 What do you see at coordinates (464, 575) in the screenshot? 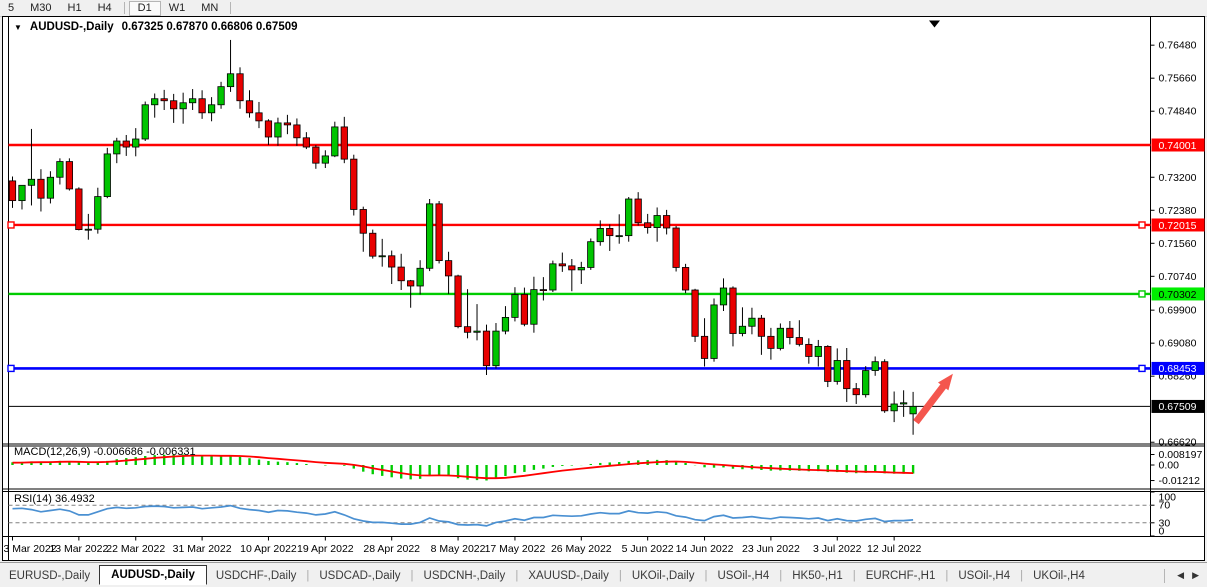
I see `tab-usdcnh-daily: USDCNH-,Daily` at bounding box center [464, 575].